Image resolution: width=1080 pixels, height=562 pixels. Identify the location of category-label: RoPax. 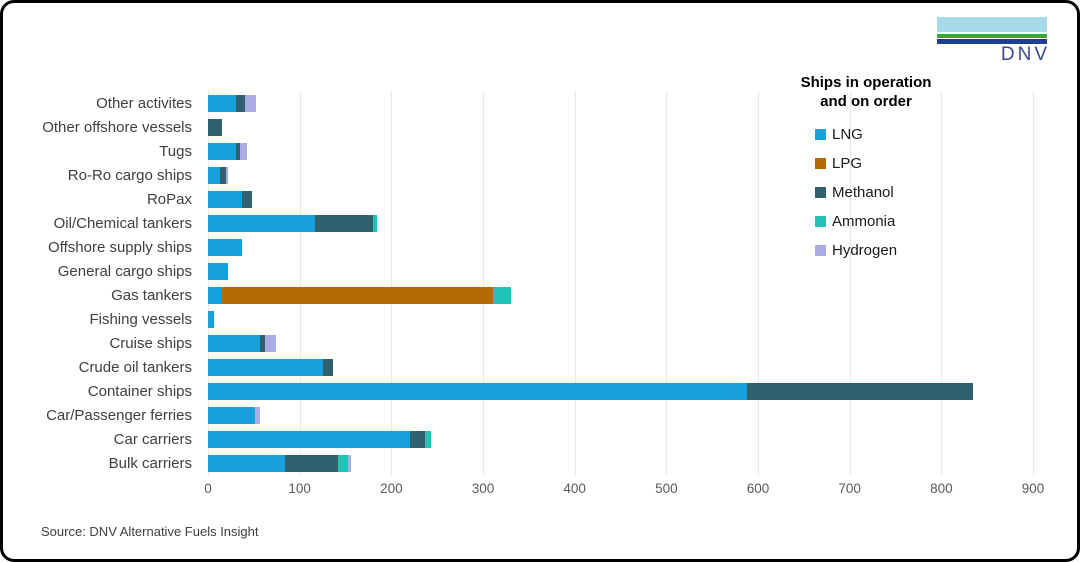
(169, 199).